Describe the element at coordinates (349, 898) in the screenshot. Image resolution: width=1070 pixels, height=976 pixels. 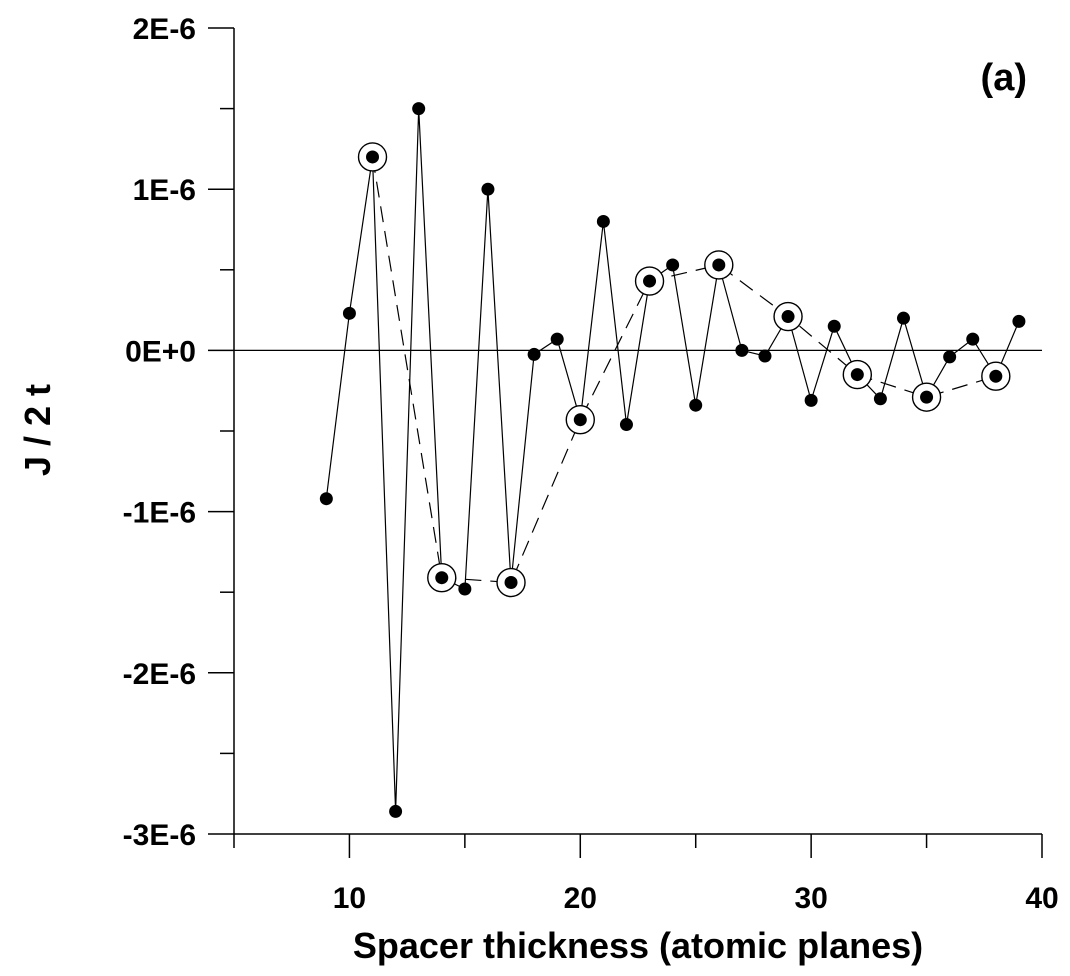
I see `x-tick-label: 10` at that location.